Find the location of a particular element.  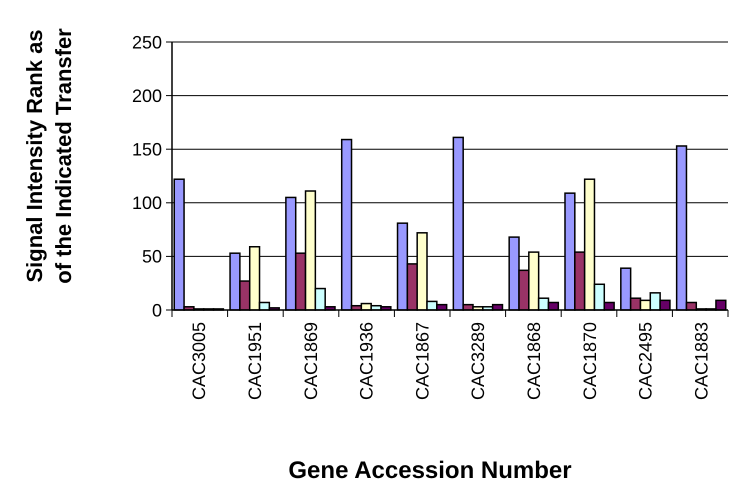

y-tick-label: 50 is located at coordinates (152, 256).